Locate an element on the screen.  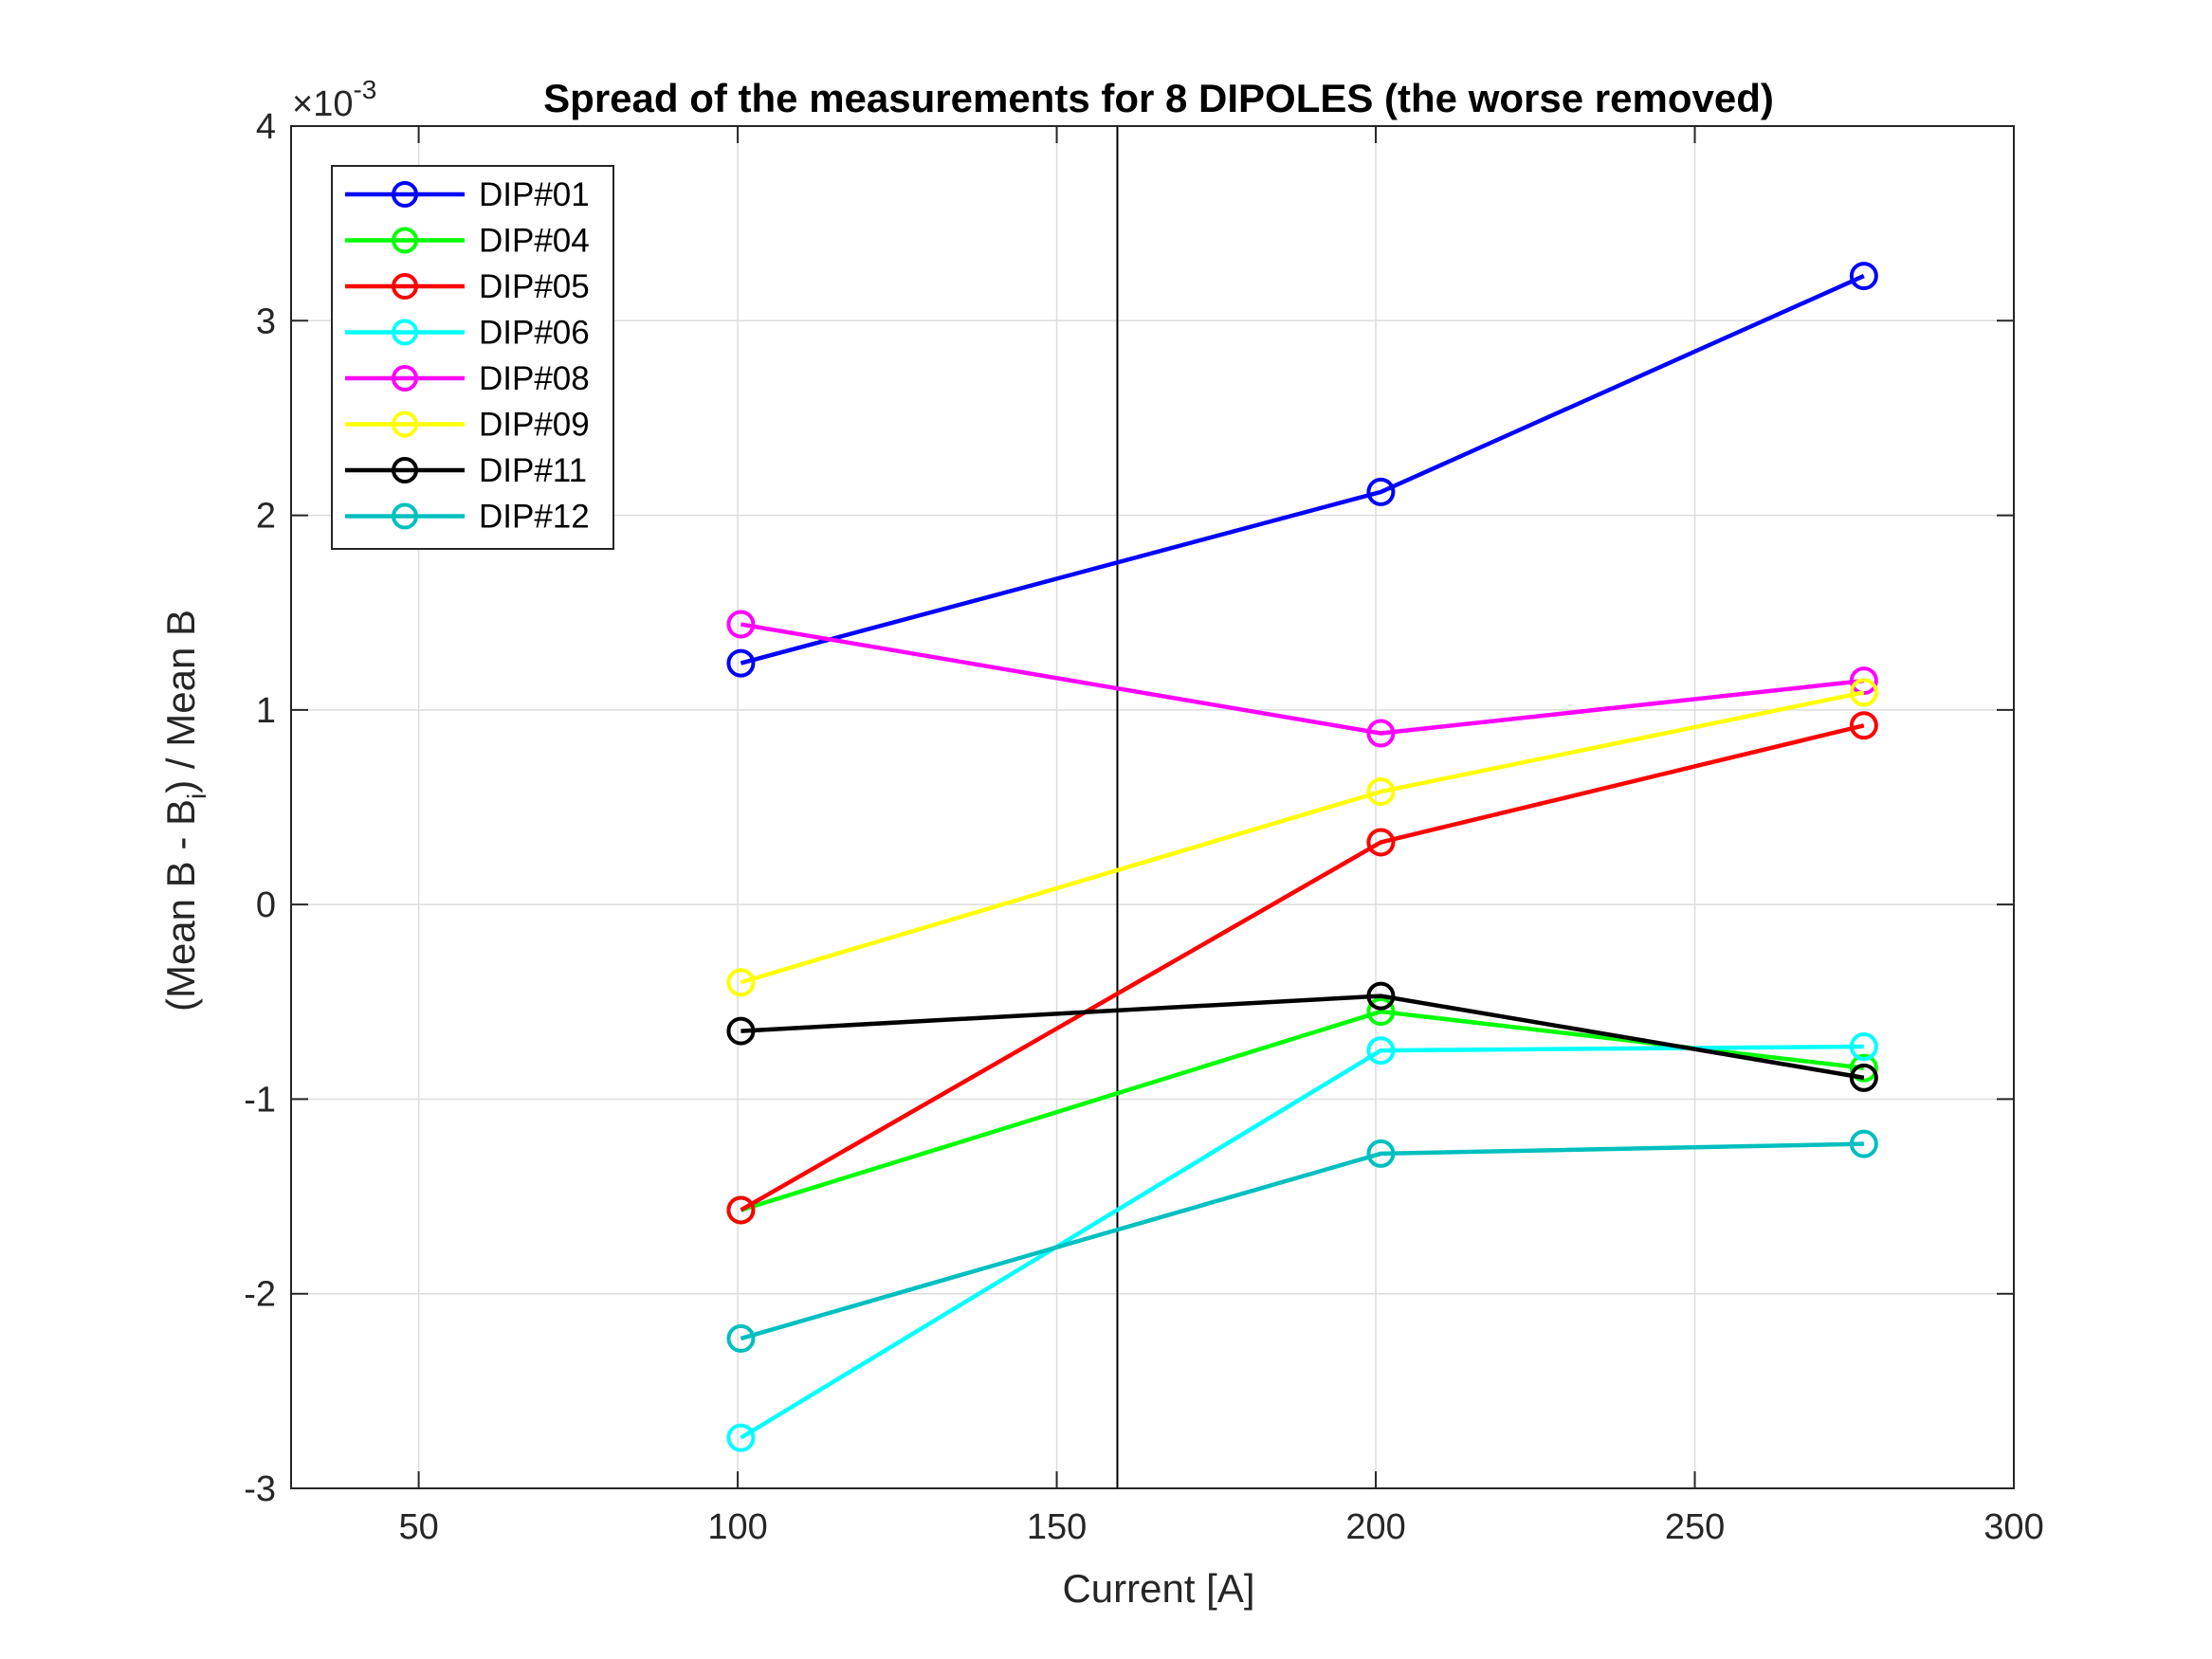
legend-box is located at coordinates (472, 357).